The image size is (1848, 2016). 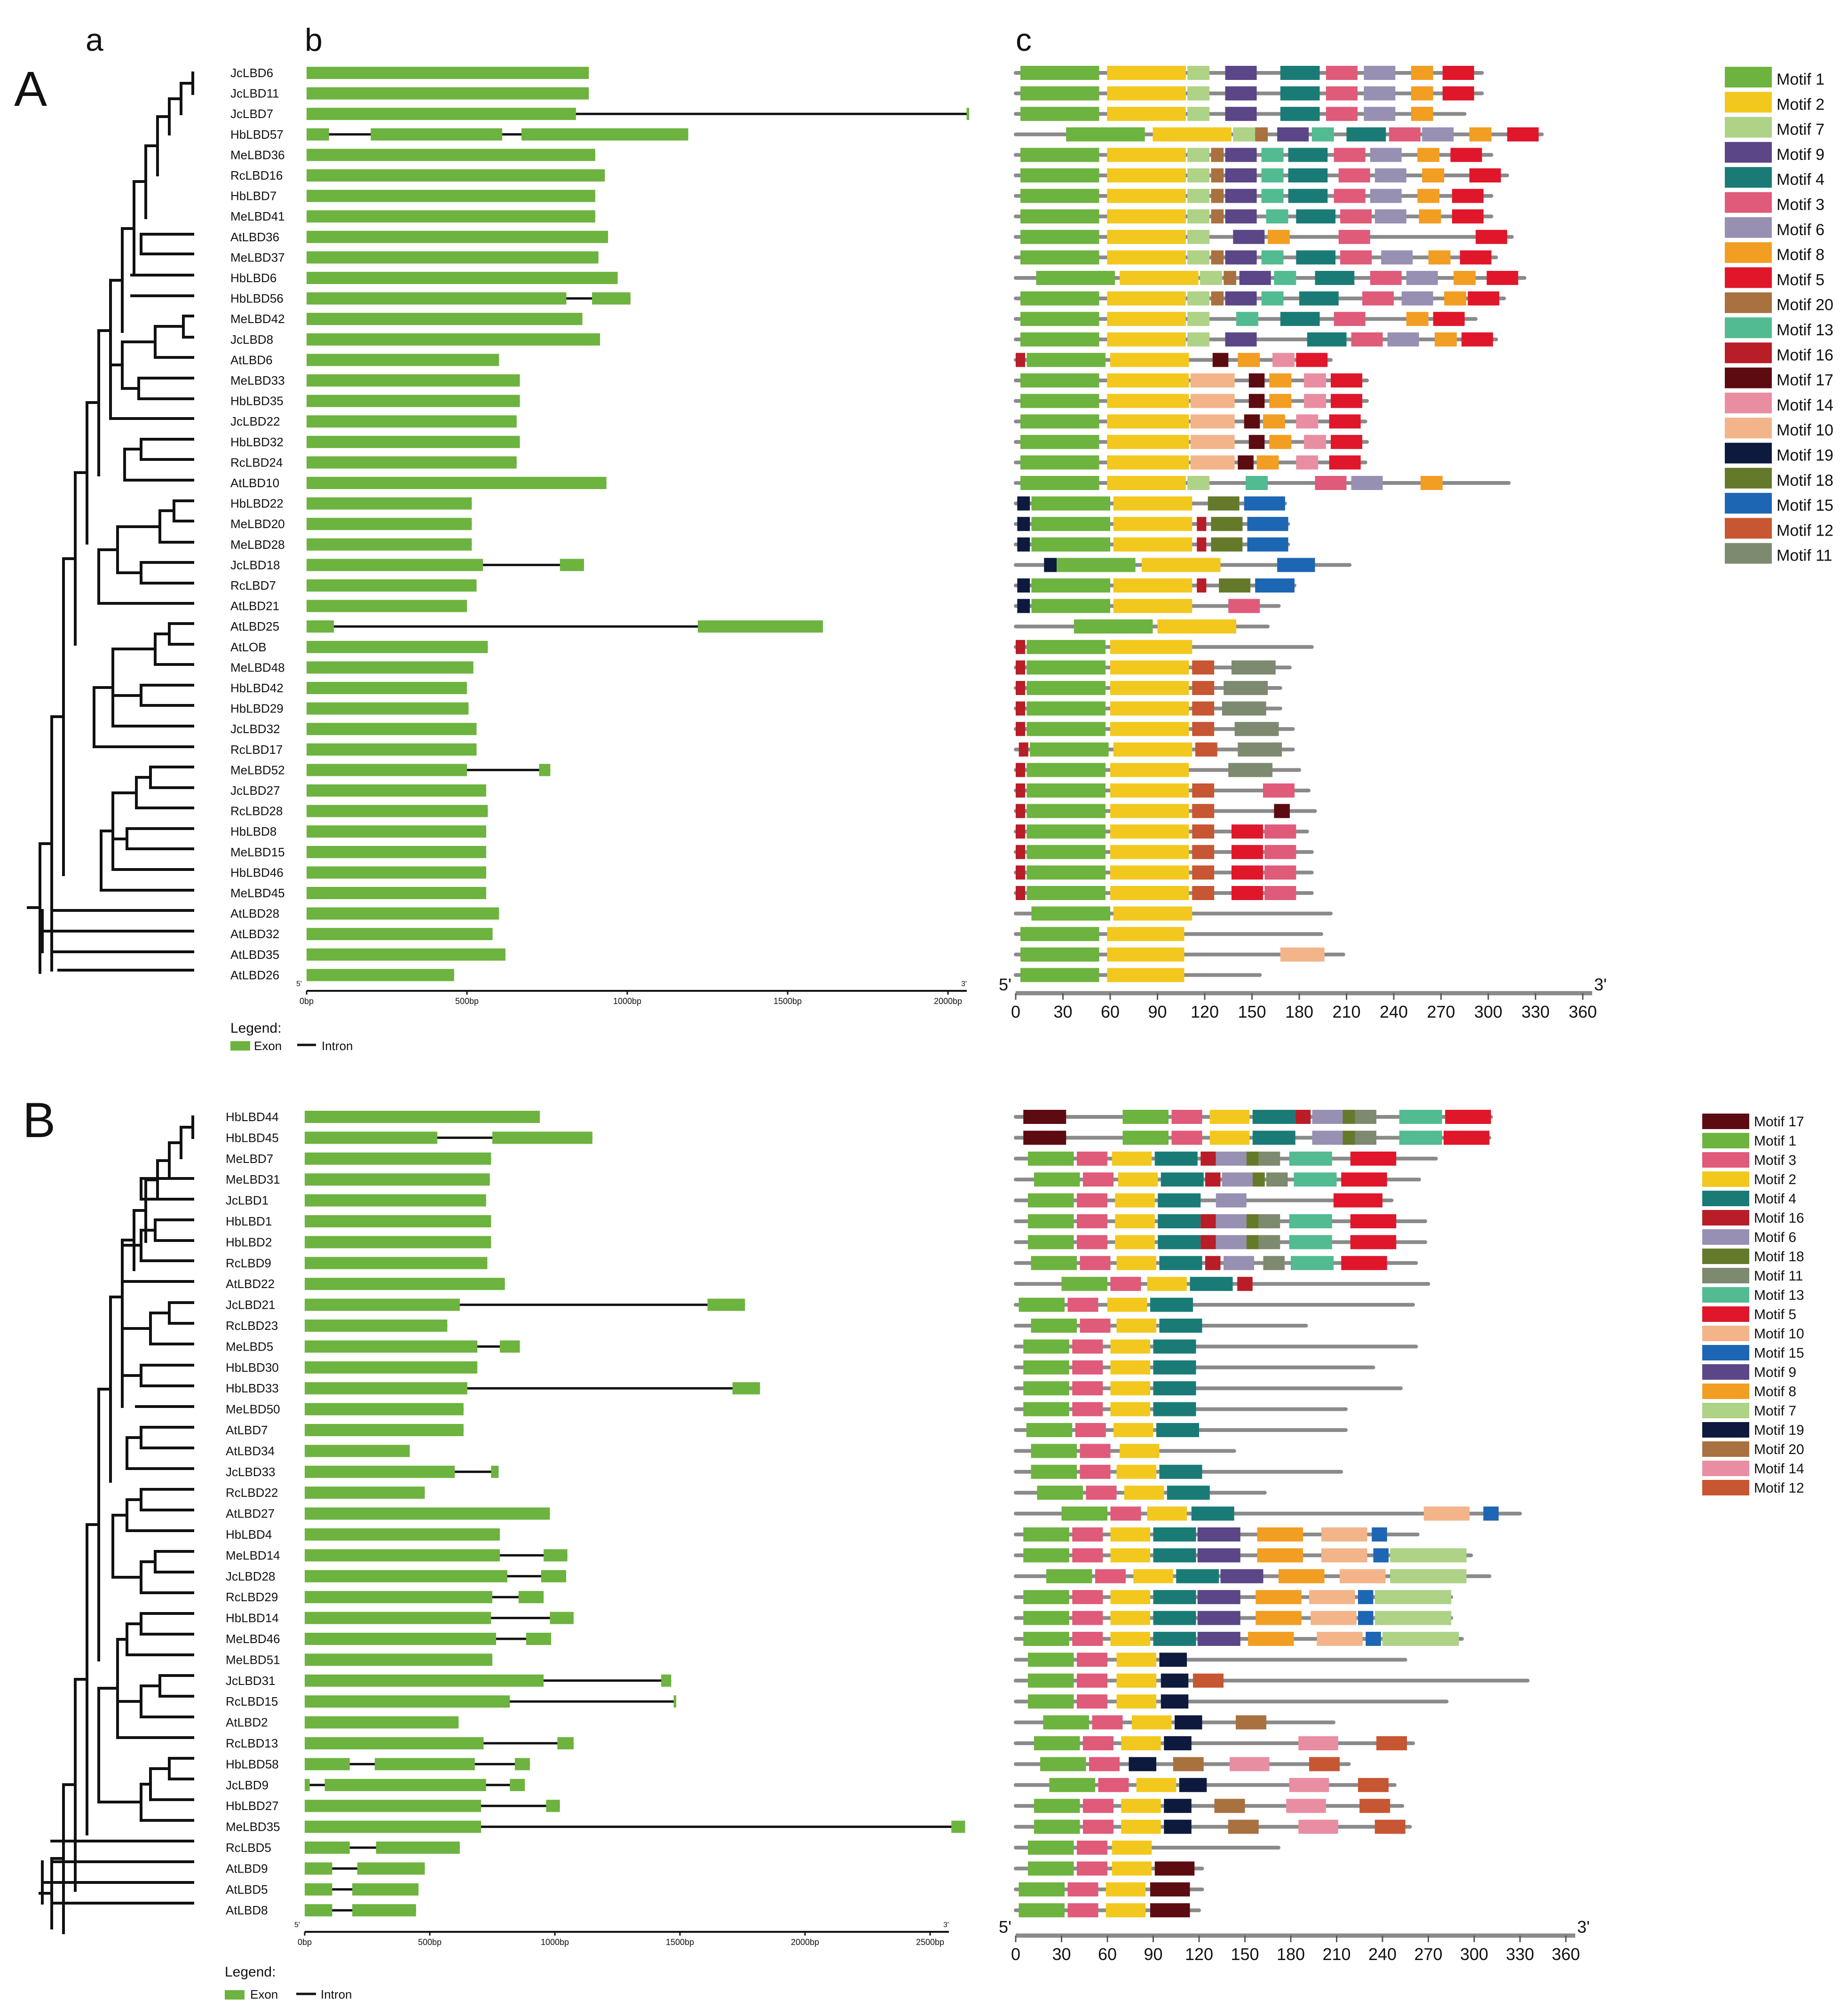 What do you see at coordinates (247, 1785) in the screenshot?
I see `gene-label: JcLBD9` at bounding box center [247, 1785].